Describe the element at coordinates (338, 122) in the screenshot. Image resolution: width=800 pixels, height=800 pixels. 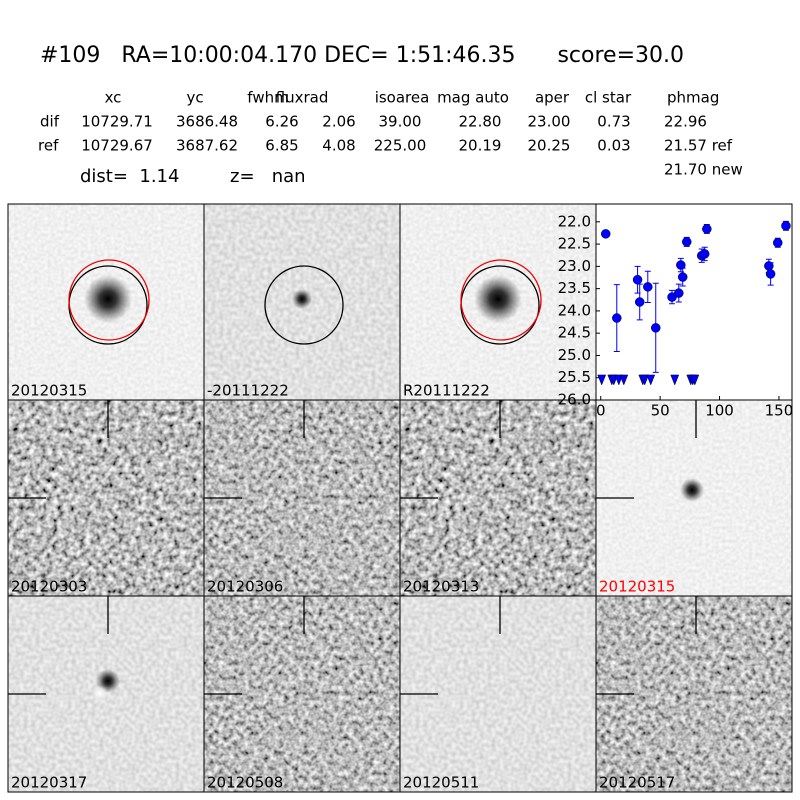
I see `table-cell: 2.06` at that location.